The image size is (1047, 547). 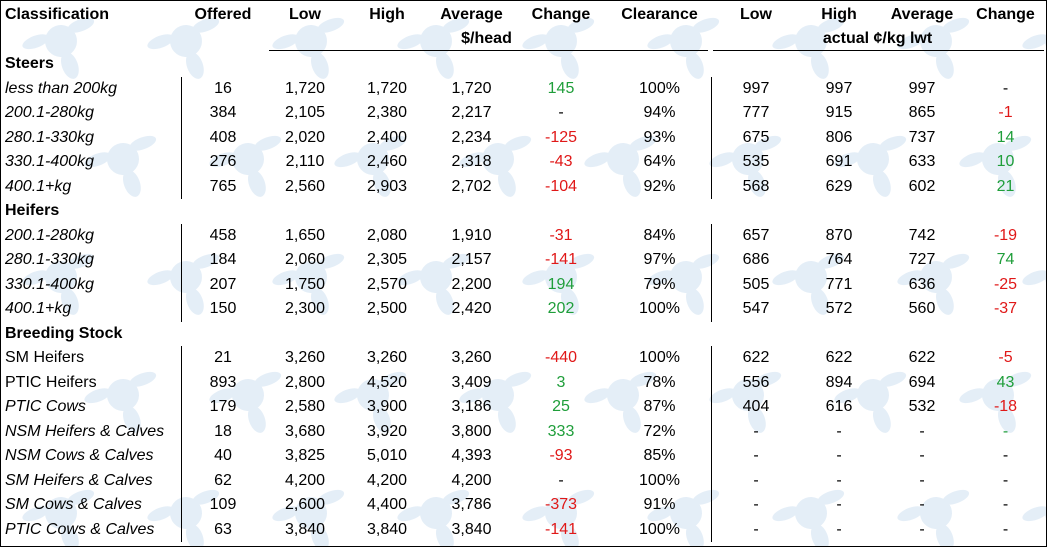 What do you see at coordinates (73, 504) in the screenshot?
I see `classification-cell: SM Cows & Calves` at bounding box center [73, 504].